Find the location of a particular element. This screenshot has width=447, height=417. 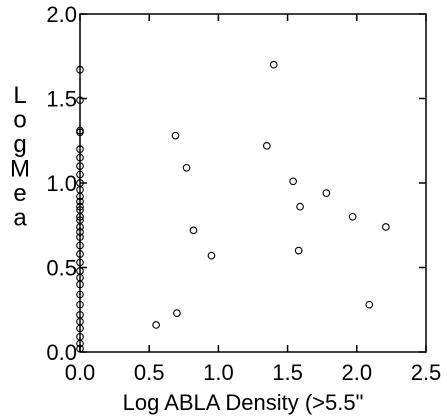

y-tick-label: 0.0 is located at coordinates (61, 352).